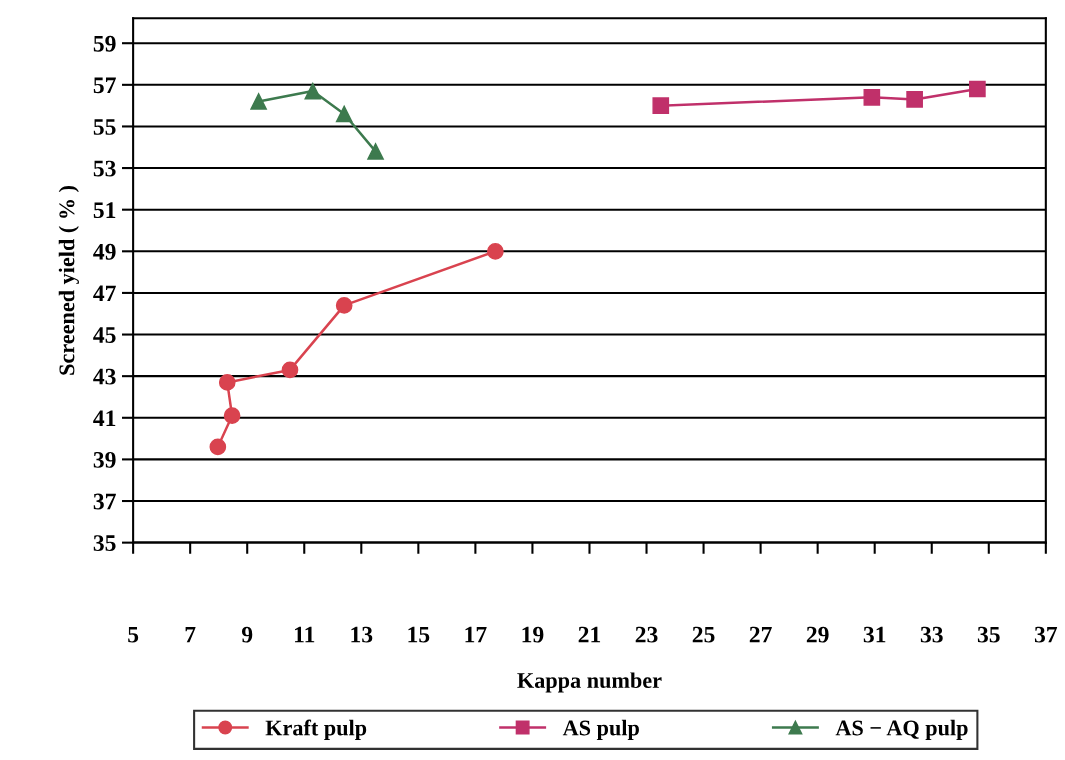 Image resolution: width=1065 pixels, height=760 pixels. Describe the element at coordinates (104, 210) in the screenshot. I see `y-tick-label: 51` at that location.